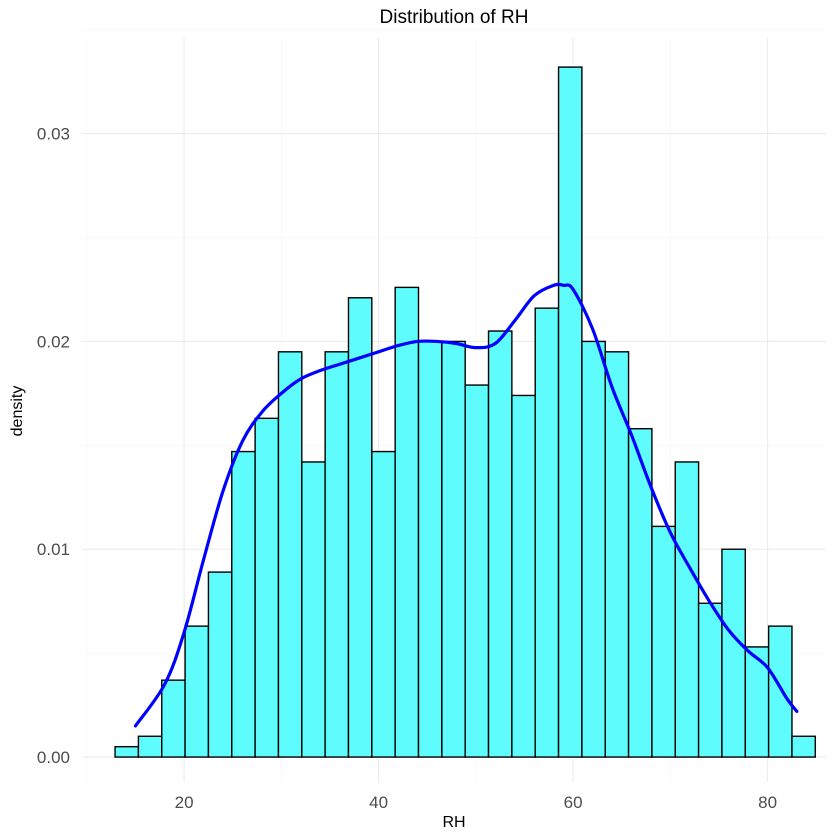 The image size is (840, 840). Describe the element at coordinates (17, 411) in the screenshot. I see `y-axis-label: density` at that location.